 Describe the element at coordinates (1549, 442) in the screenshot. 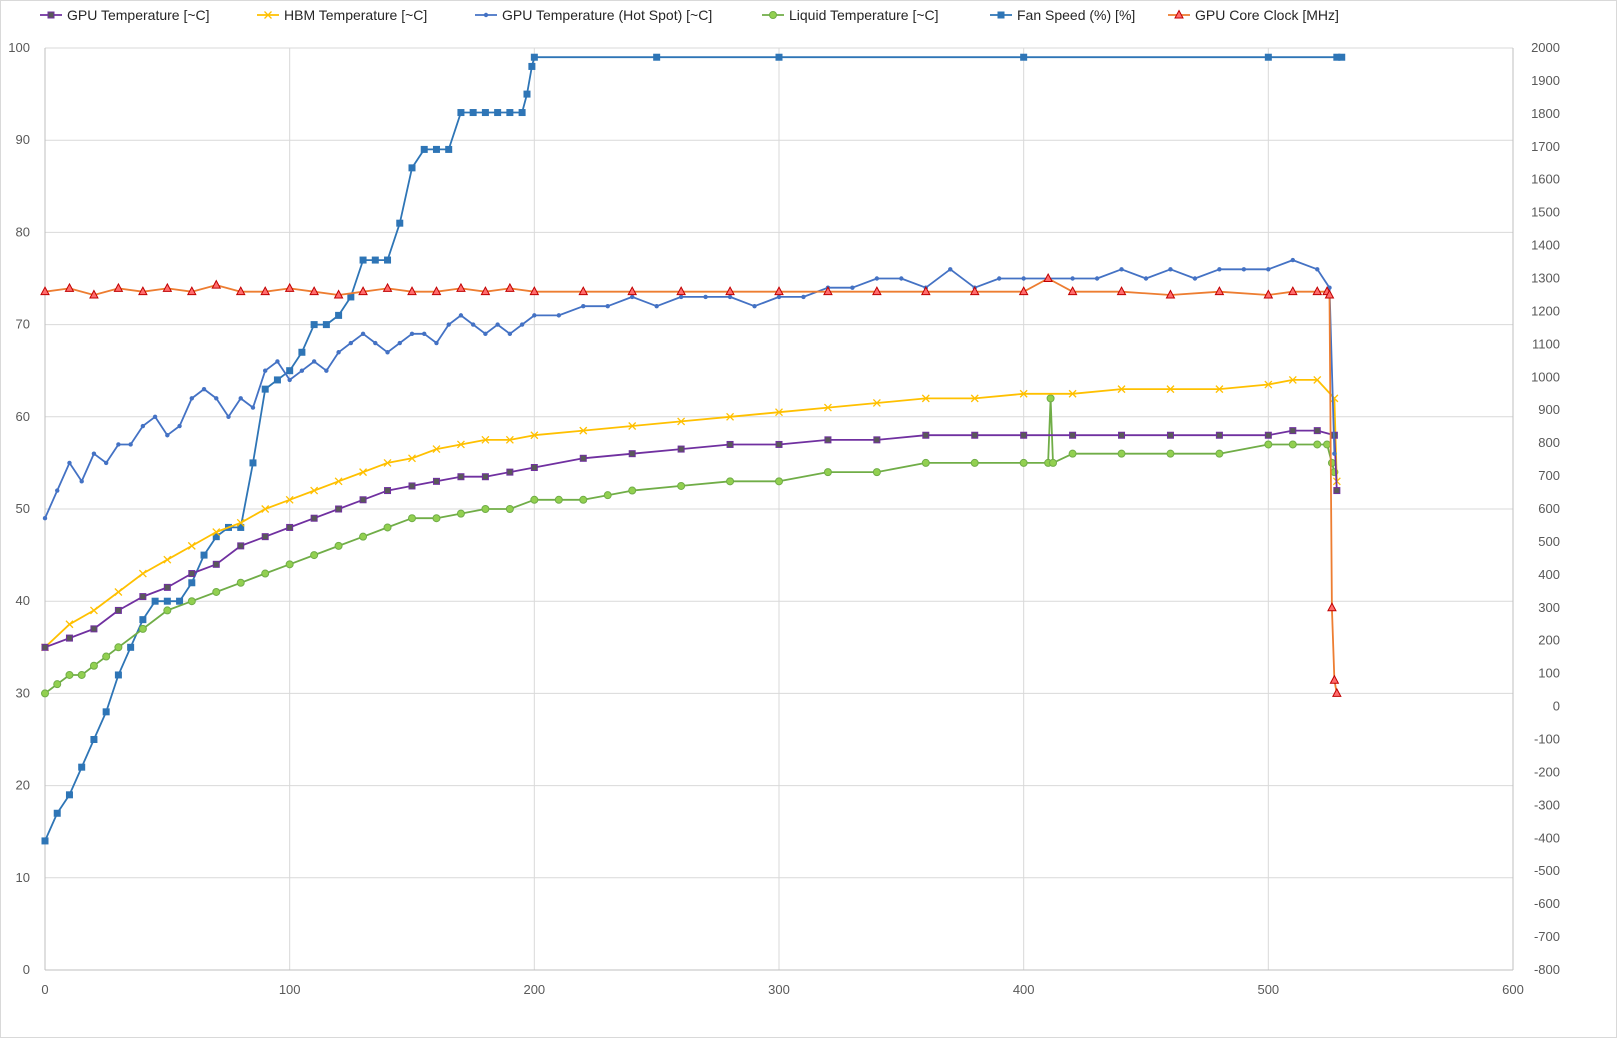

I see `y2-axis-tick-label: 800` at that location.